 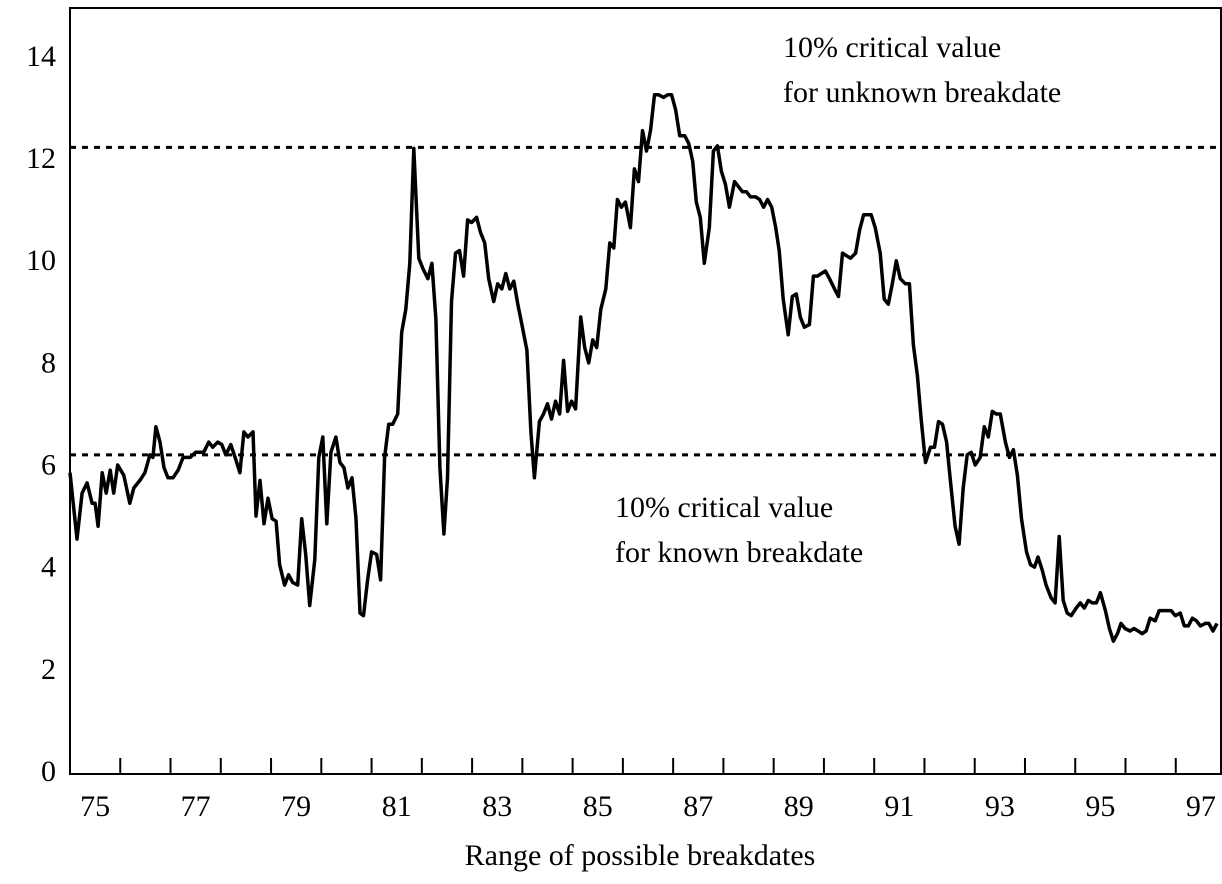 What do you see at coordinates (922, 92) in the screenshot?
I see `annotation: for unknown breakdate` at bounding box center [922, 92].